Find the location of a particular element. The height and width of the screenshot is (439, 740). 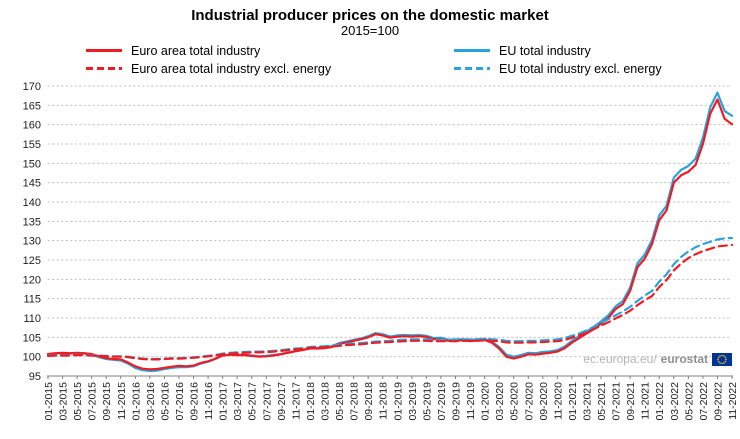

svg-text: 01-2017 is located at coordinates (224, 401).